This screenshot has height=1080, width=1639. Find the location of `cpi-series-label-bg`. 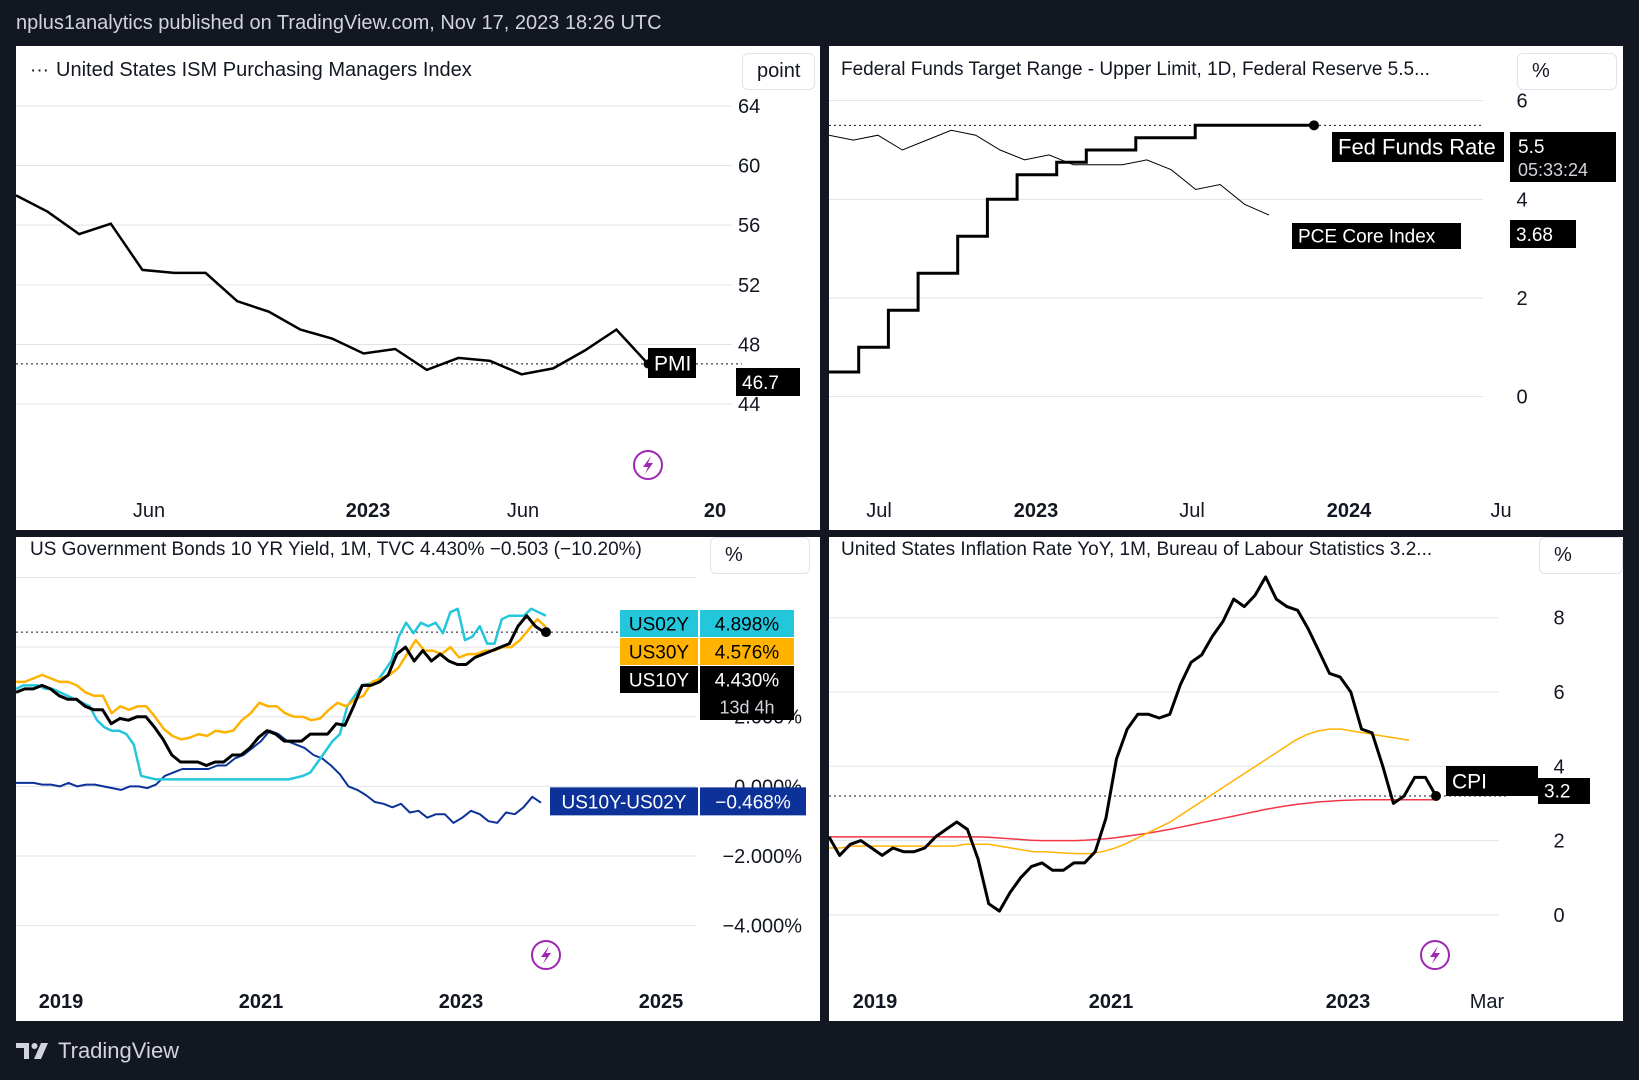

cpi-series-label-bg is located at coordinates (1492, 781).